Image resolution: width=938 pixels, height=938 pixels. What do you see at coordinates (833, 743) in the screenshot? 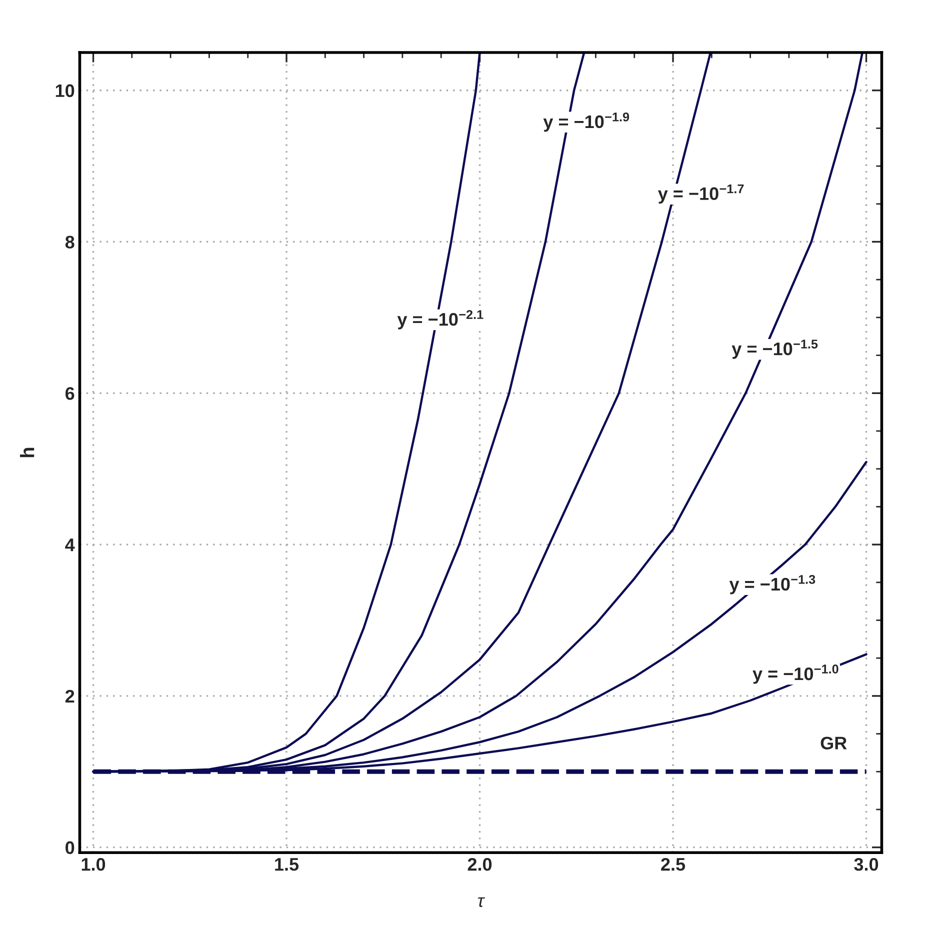
I see `annotation: GR` at bounding box center [833, 743].